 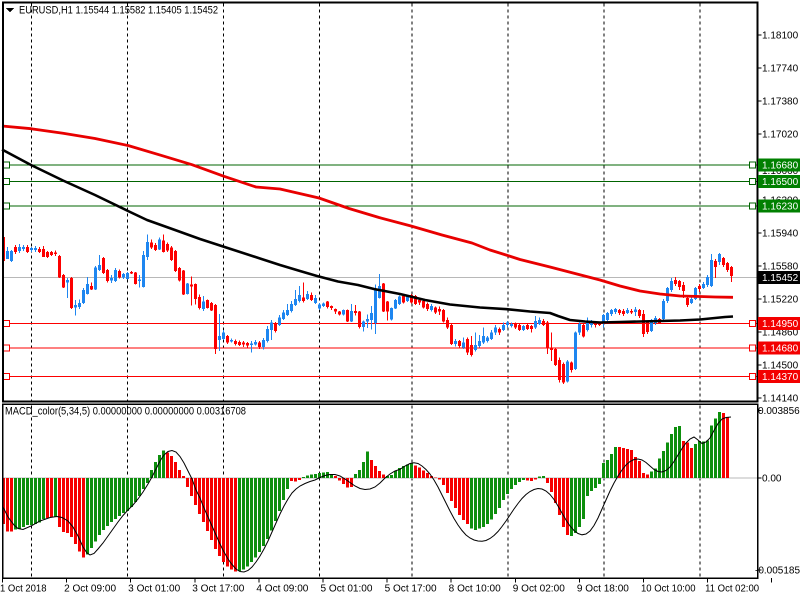 What do you see at coordinates (780, 399) in the screenshot?
I see `svg-text: 1.14140` at bounding box center [780, 399].